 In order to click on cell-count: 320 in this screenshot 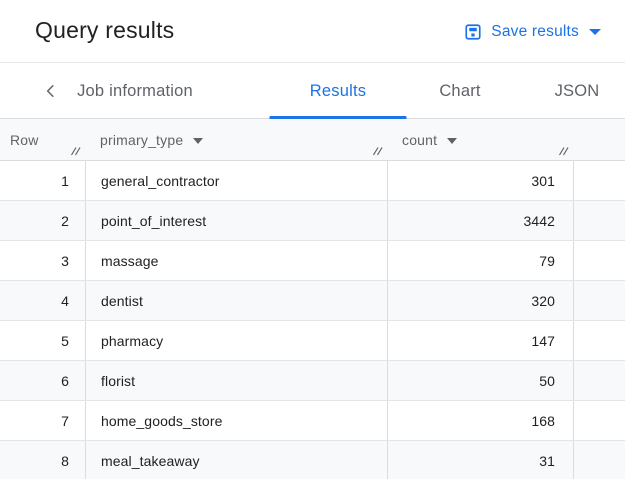, I will do `click(480, 300)`.